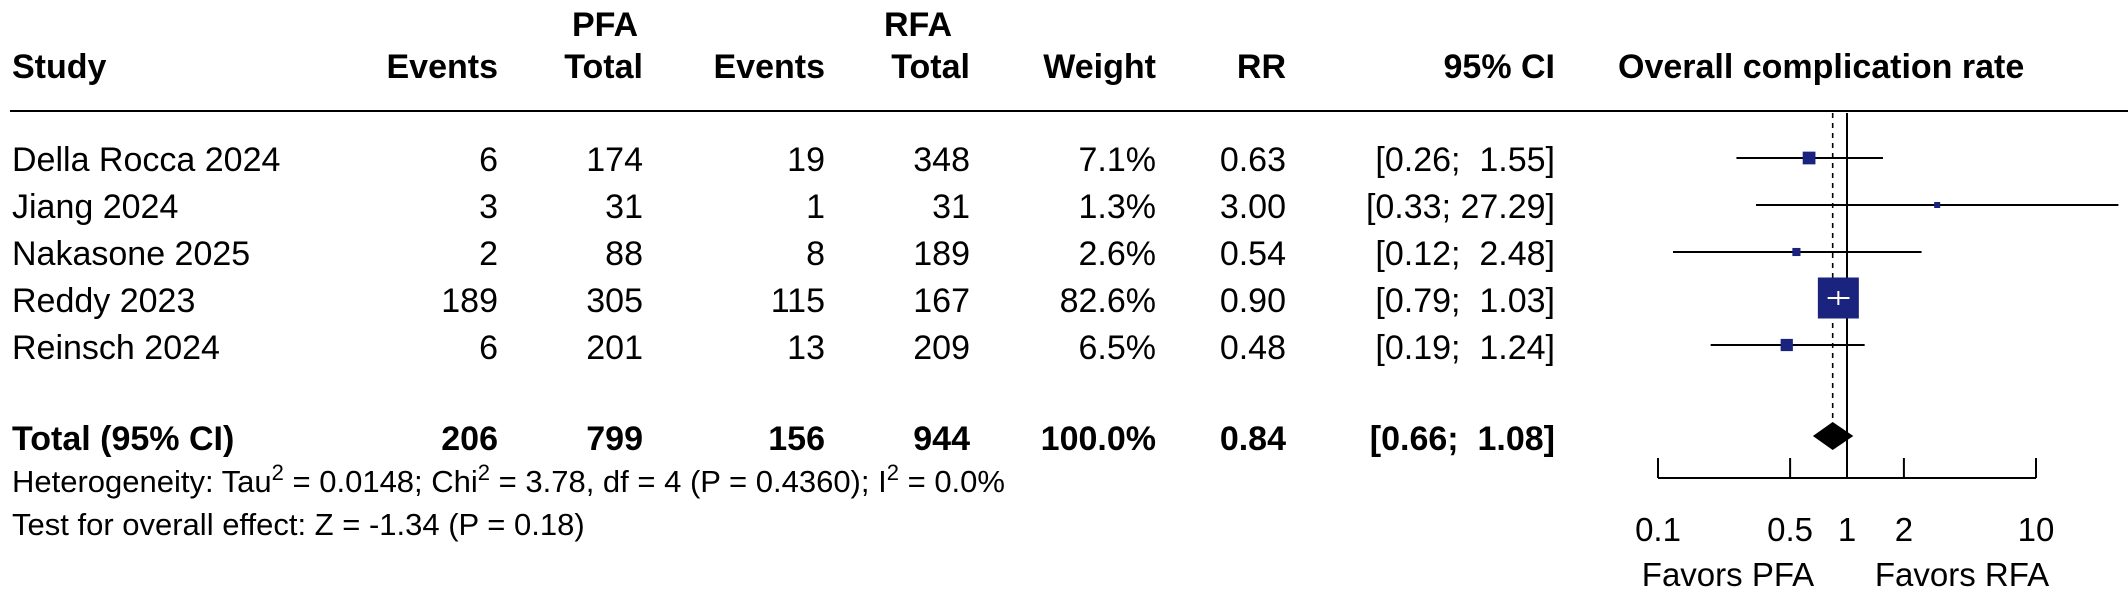  Describe the element at coordinates (624, 254) in the screenshot. I see `pfa-total: 88` at that location.